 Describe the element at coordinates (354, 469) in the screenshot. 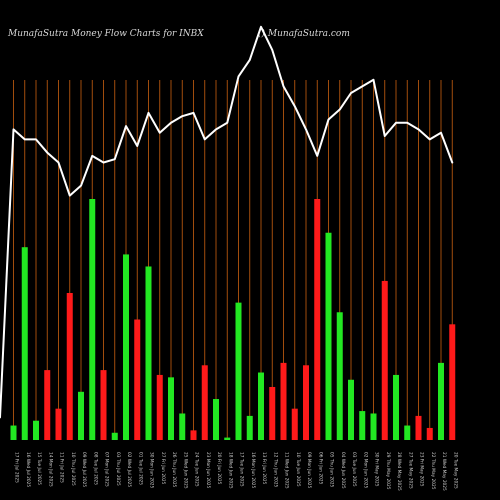

I see `x-tick-label: 03 Tue Jun 2025` at that location.